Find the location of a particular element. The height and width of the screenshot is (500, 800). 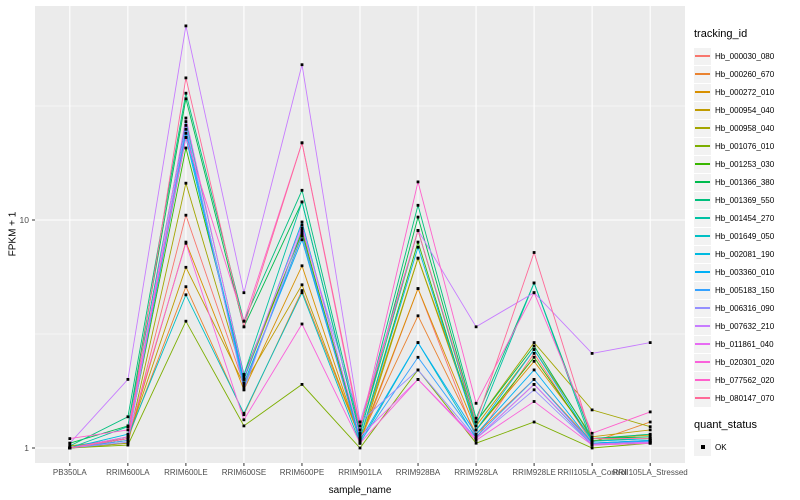

legend-item-Hb_007632_210: Hb_007632_210 is located at coordinates (747, 326).